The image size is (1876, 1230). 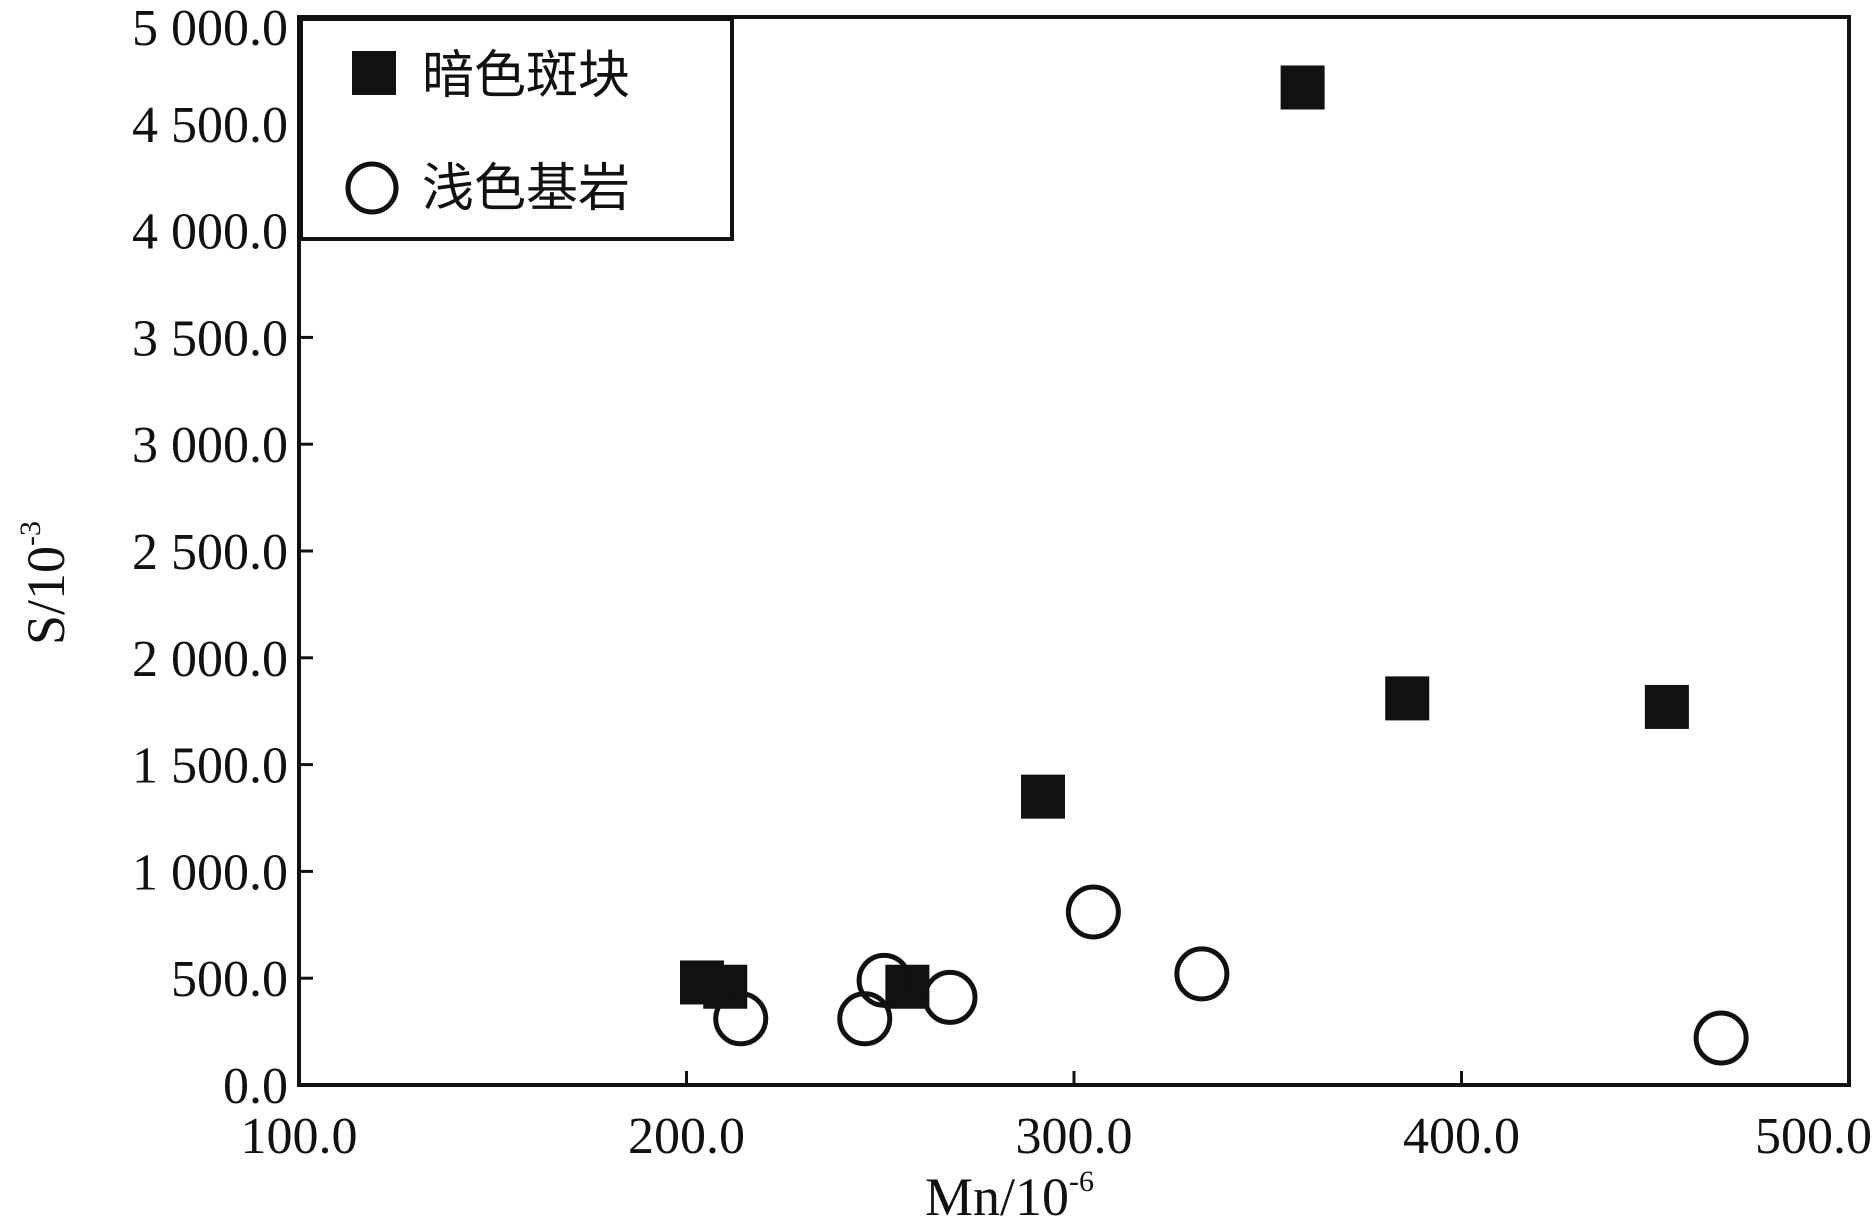 What do you see at coordinates (686, 1136) in the screenshot?
I see `x-tick-label: 200.0` at bounding box center [686, 1136].